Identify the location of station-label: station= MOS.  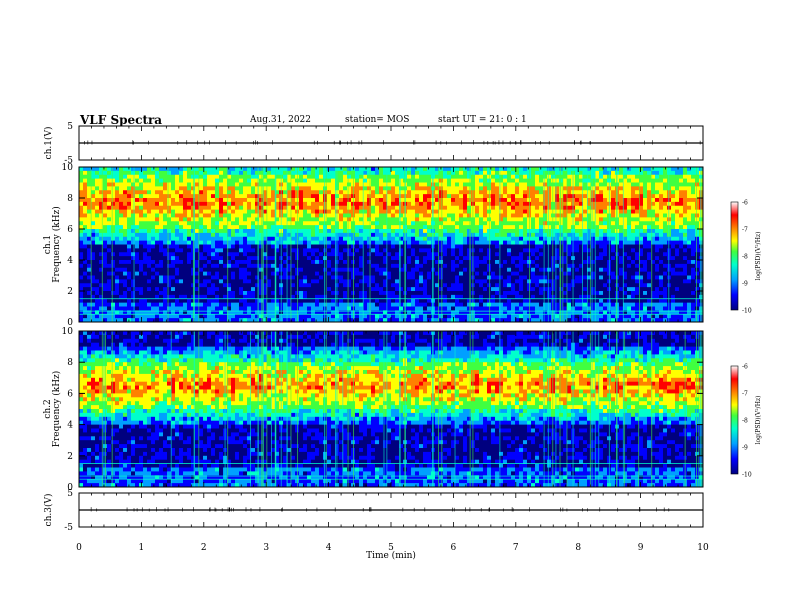
(377, 120).